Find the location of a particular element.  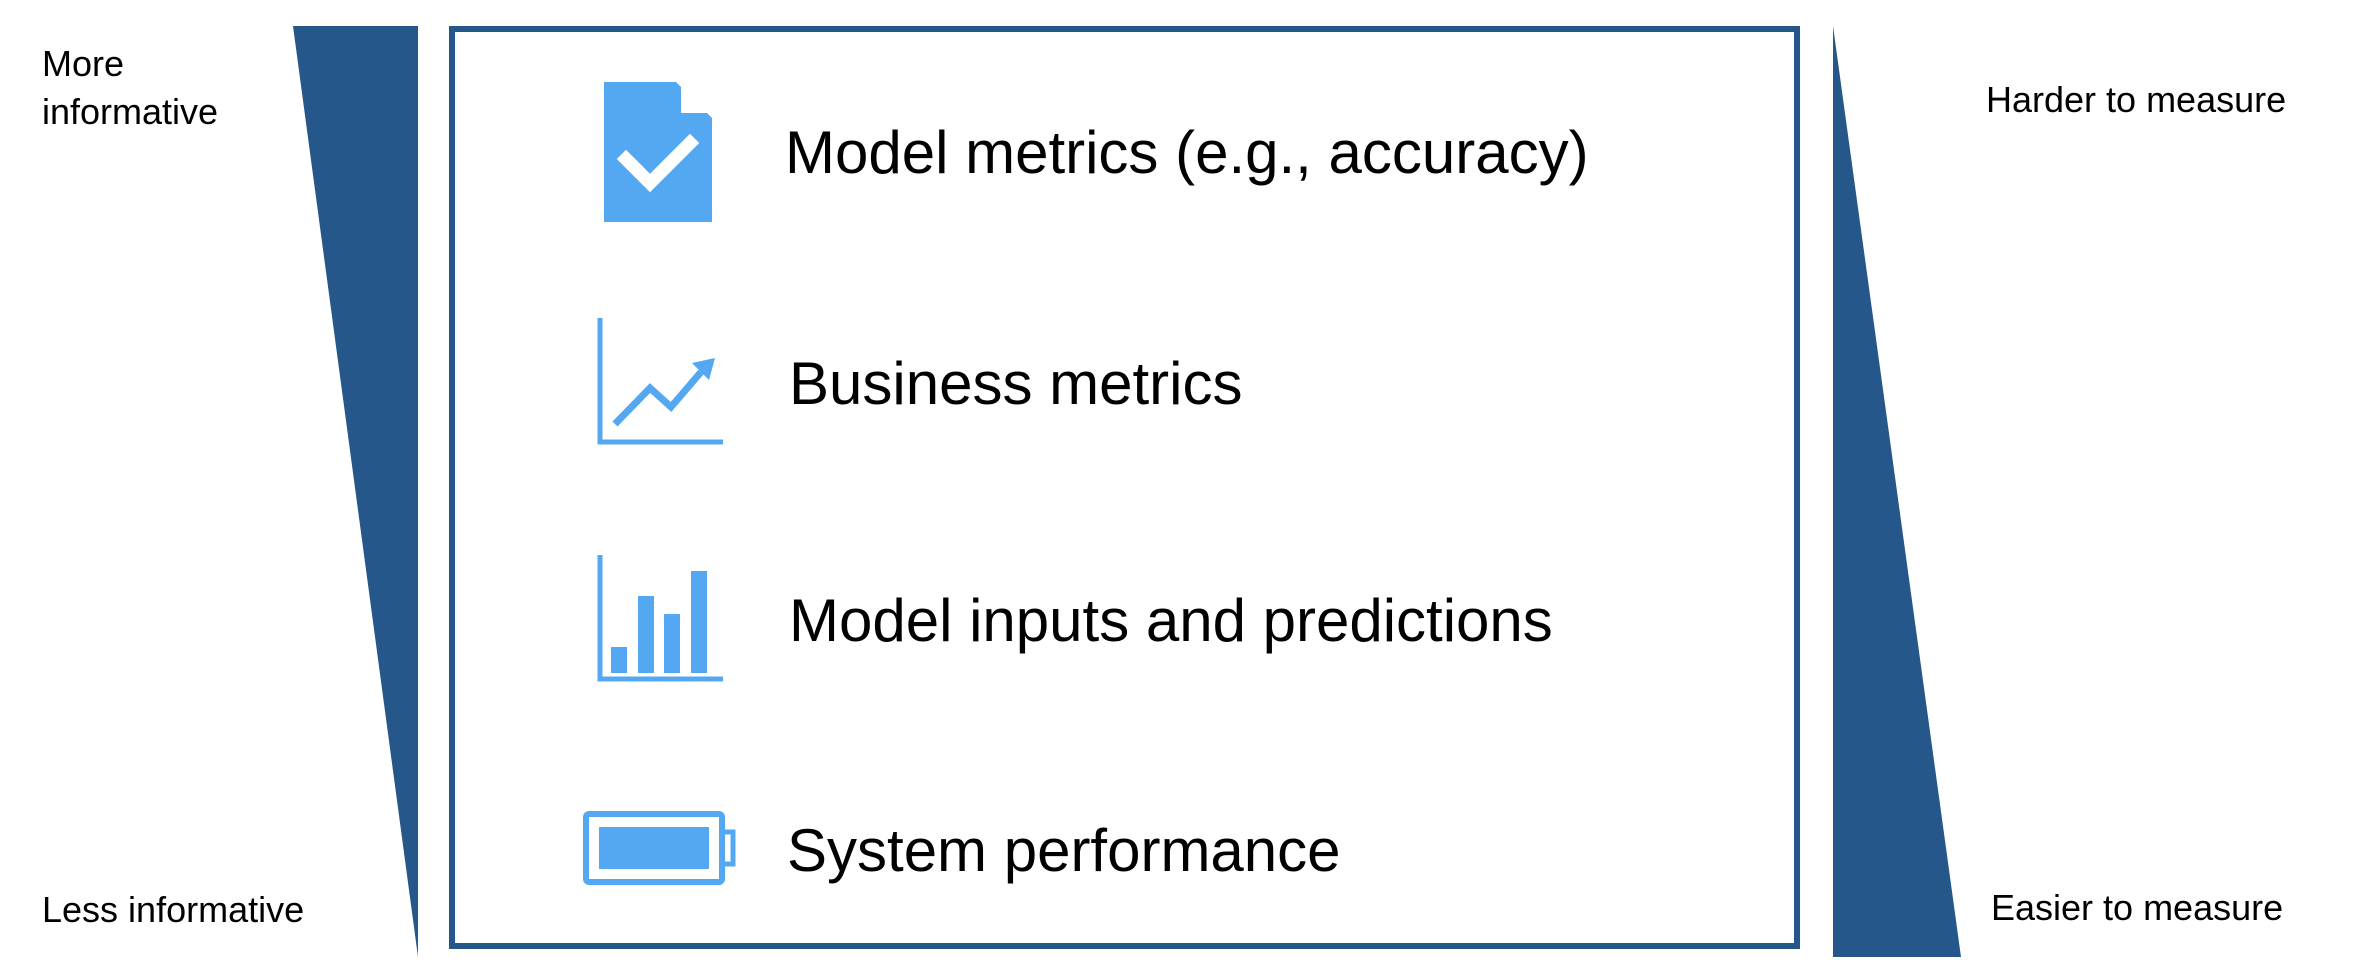

less-informative-label: Less informative is located at coordinates (173, 909).